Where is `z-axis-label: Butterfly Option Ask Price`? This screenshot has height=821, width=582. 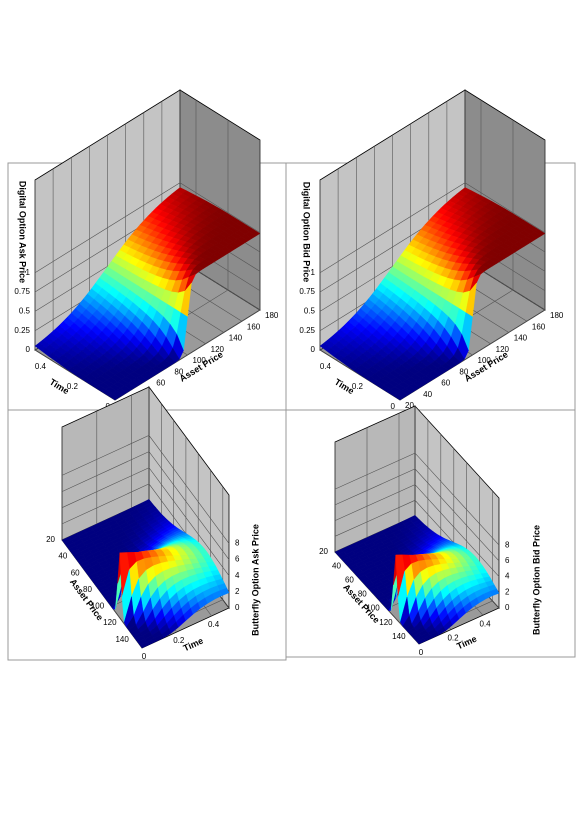 z-axis-label: Butterfly Option Ask Price is located at coordinates (255, 580).